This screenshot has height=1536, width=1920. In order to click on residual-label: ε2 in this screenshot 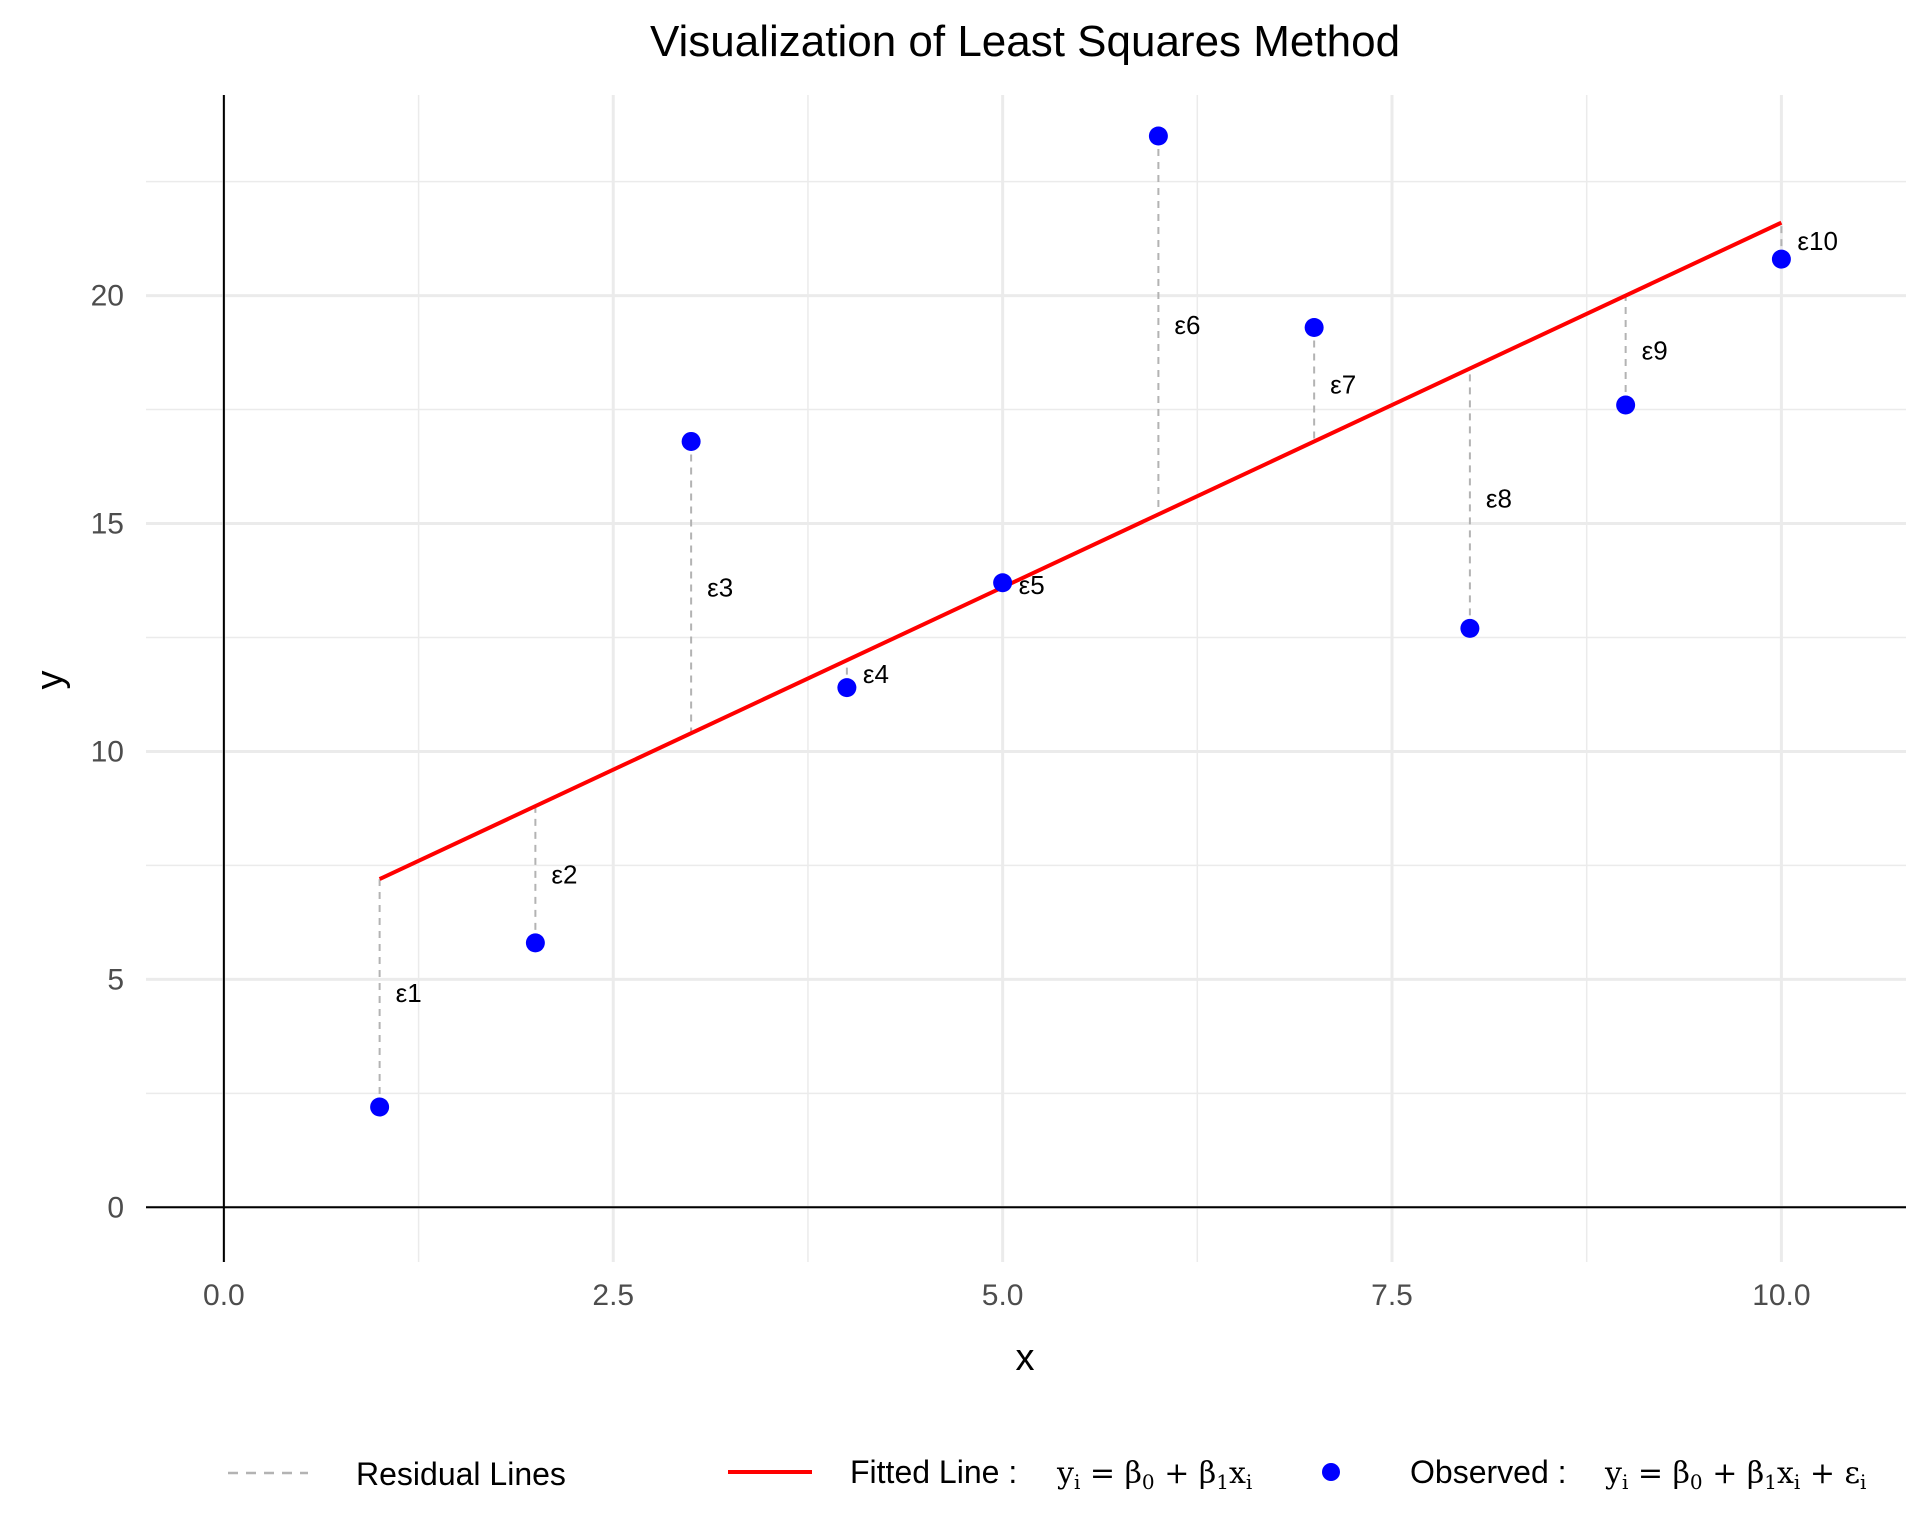, I will do `click(564, 875)`.